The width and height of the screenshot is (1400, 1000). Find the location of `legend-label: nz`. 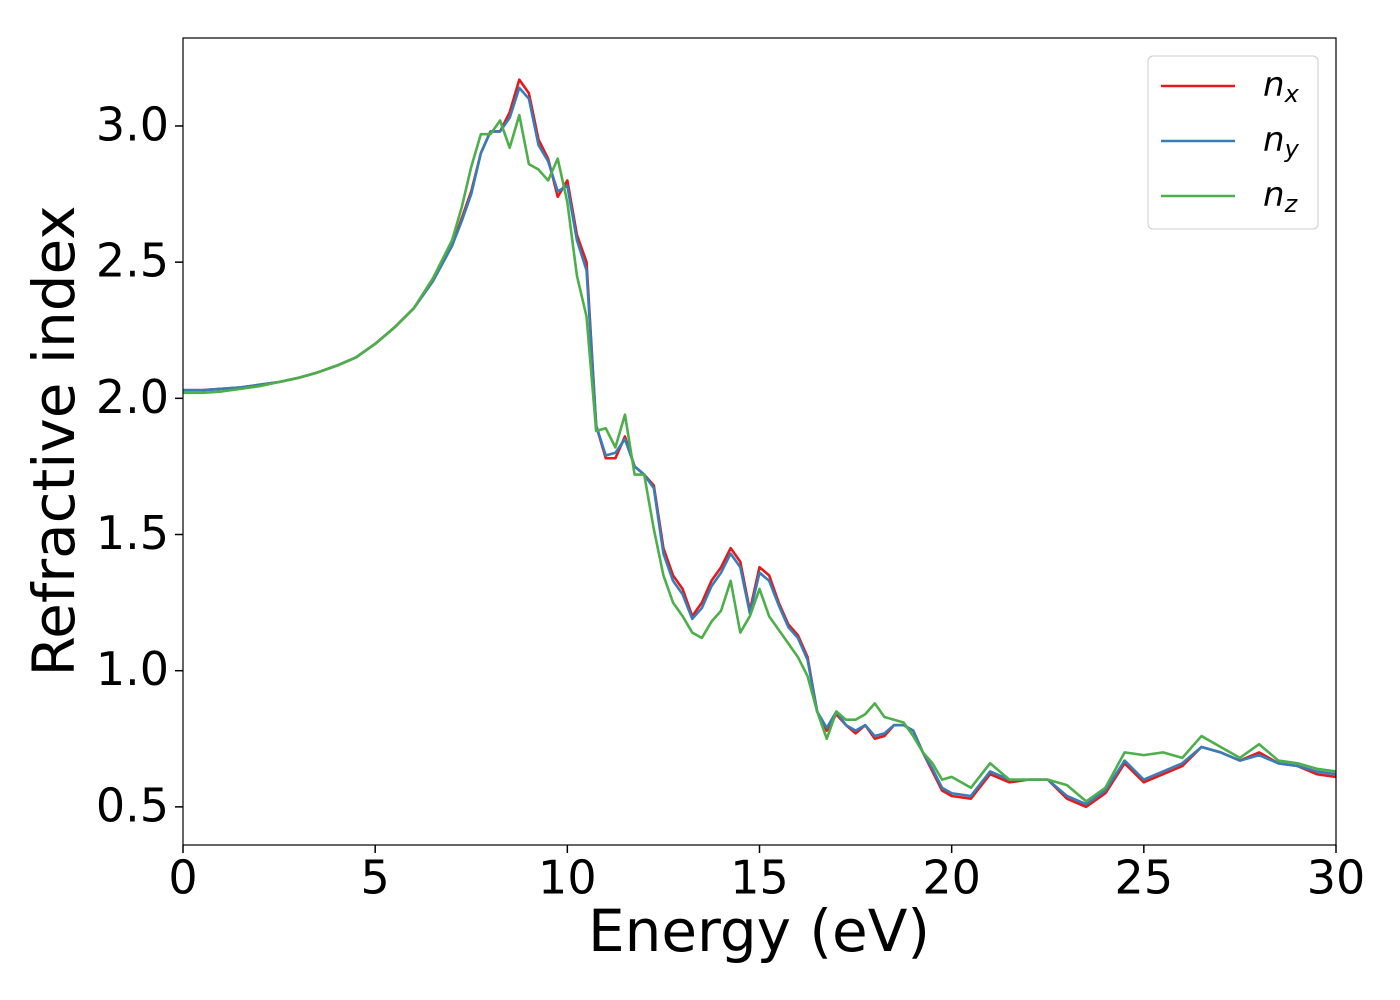

legend-label: nz is located at coordinates (1281, 197).